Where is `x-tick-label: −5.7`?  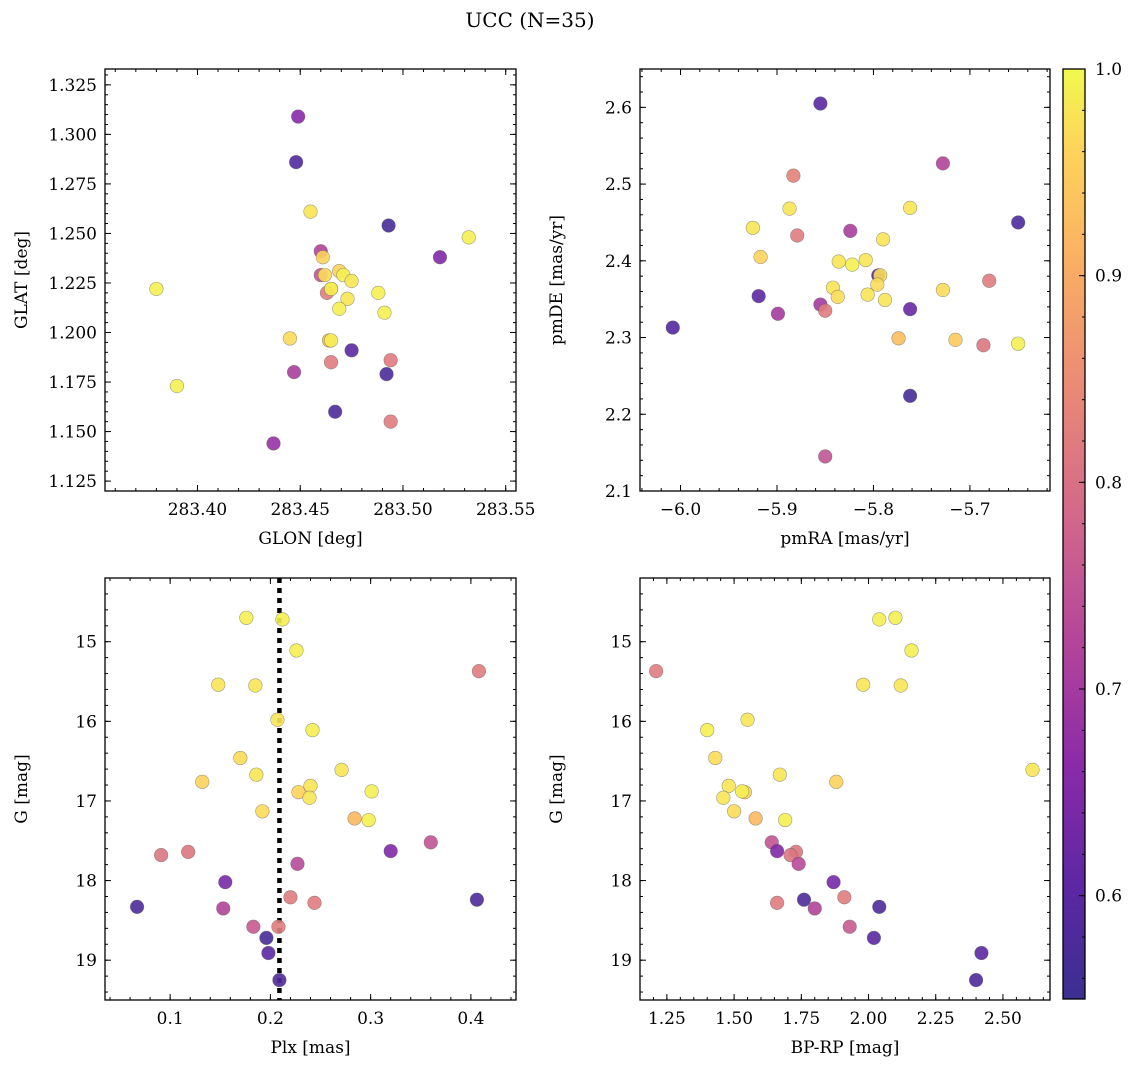 x-tick-label: −5.7 is located at coordinates (969, 510).